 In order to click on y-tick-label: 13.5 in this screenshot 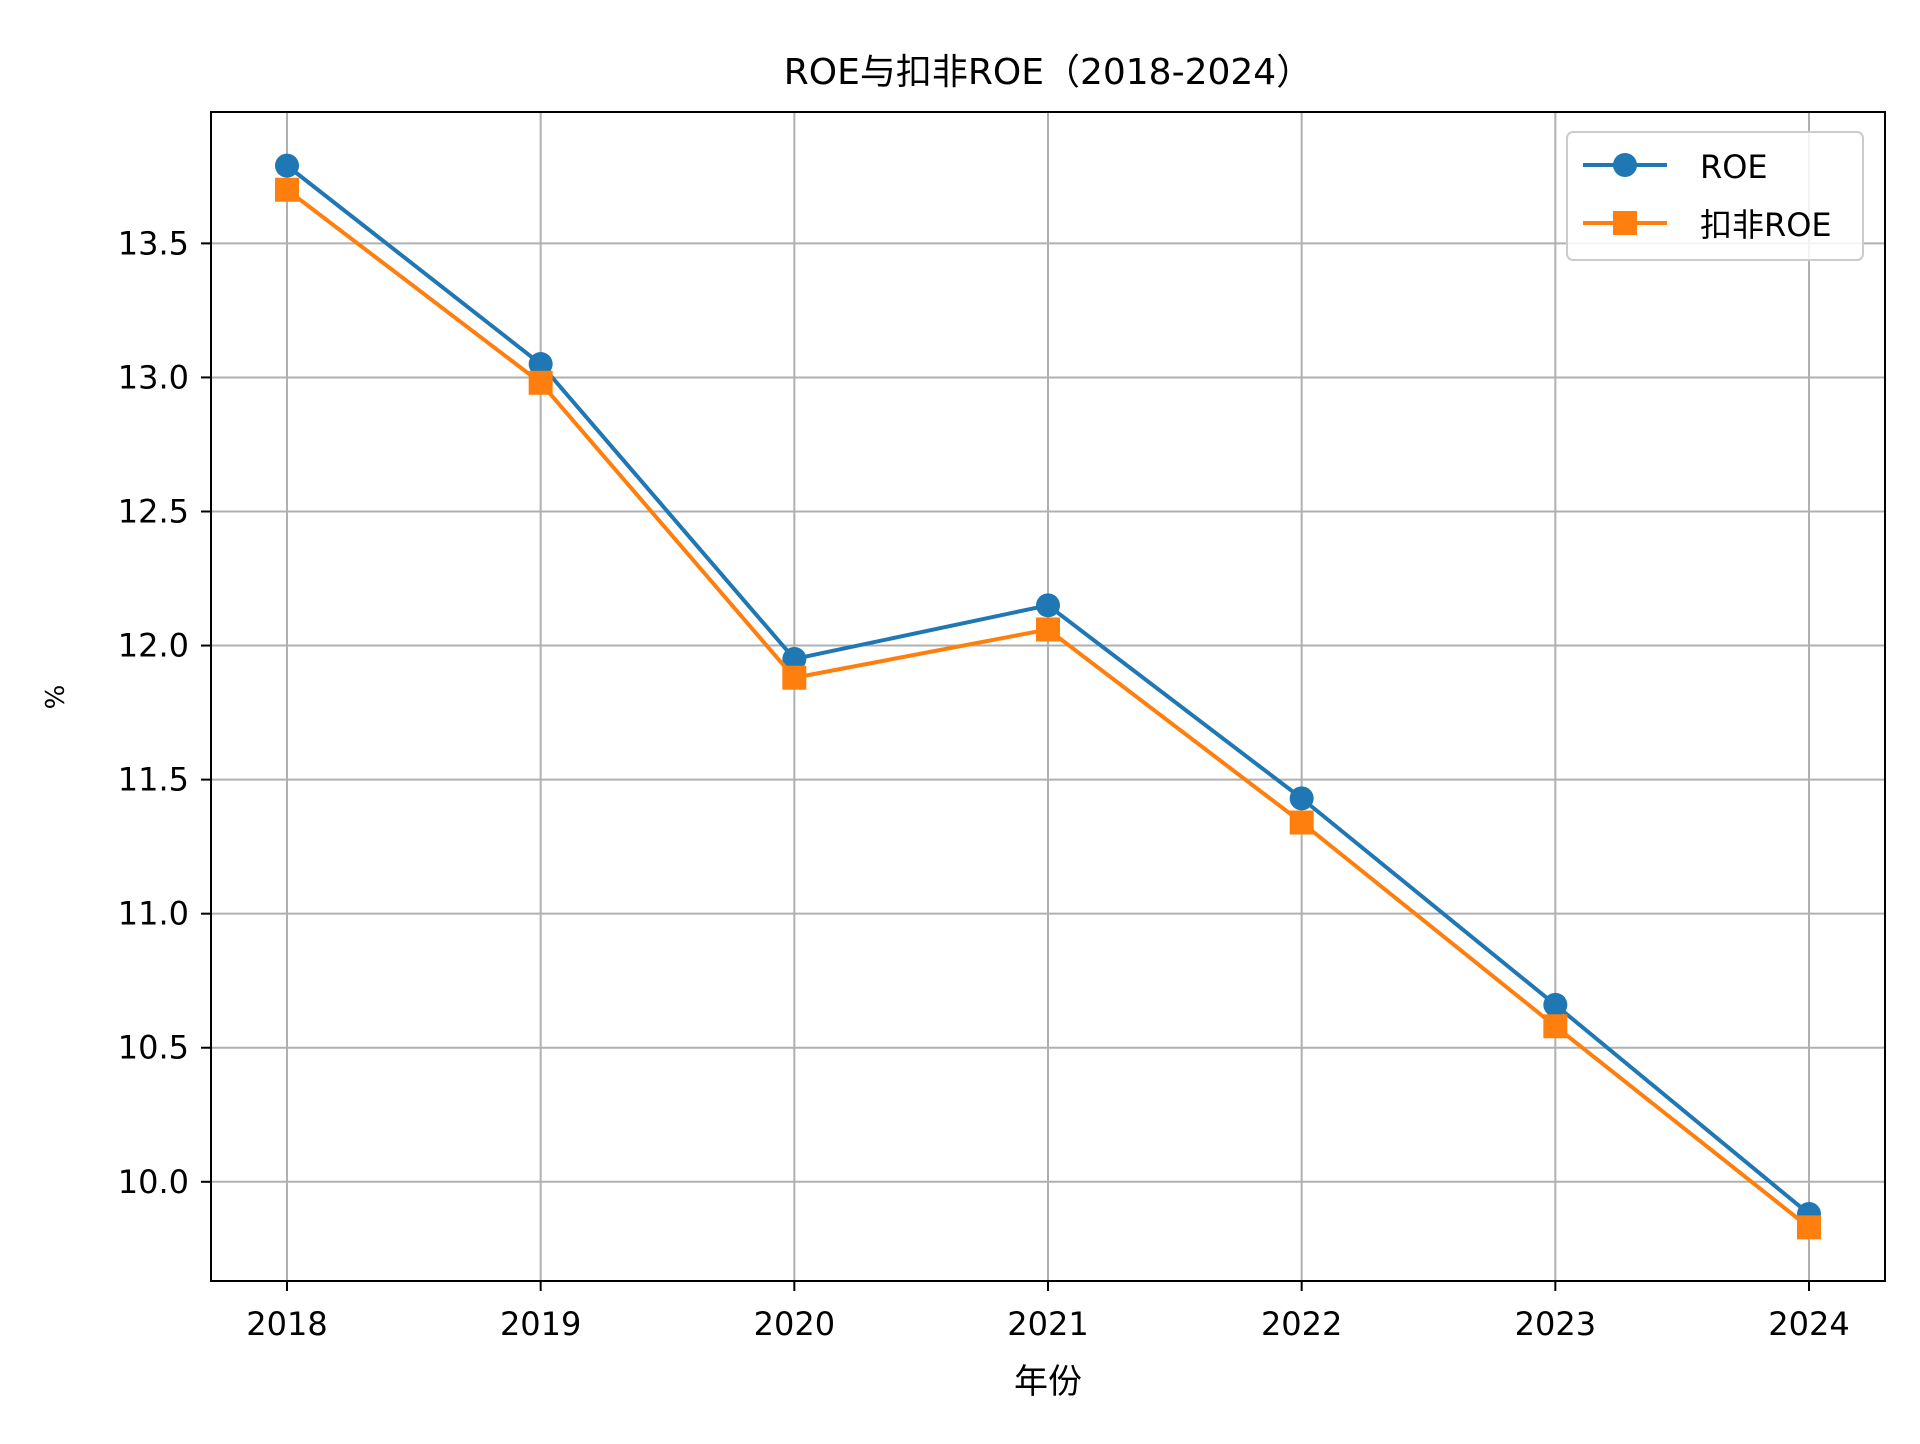, I will do `click(153, 243)`.